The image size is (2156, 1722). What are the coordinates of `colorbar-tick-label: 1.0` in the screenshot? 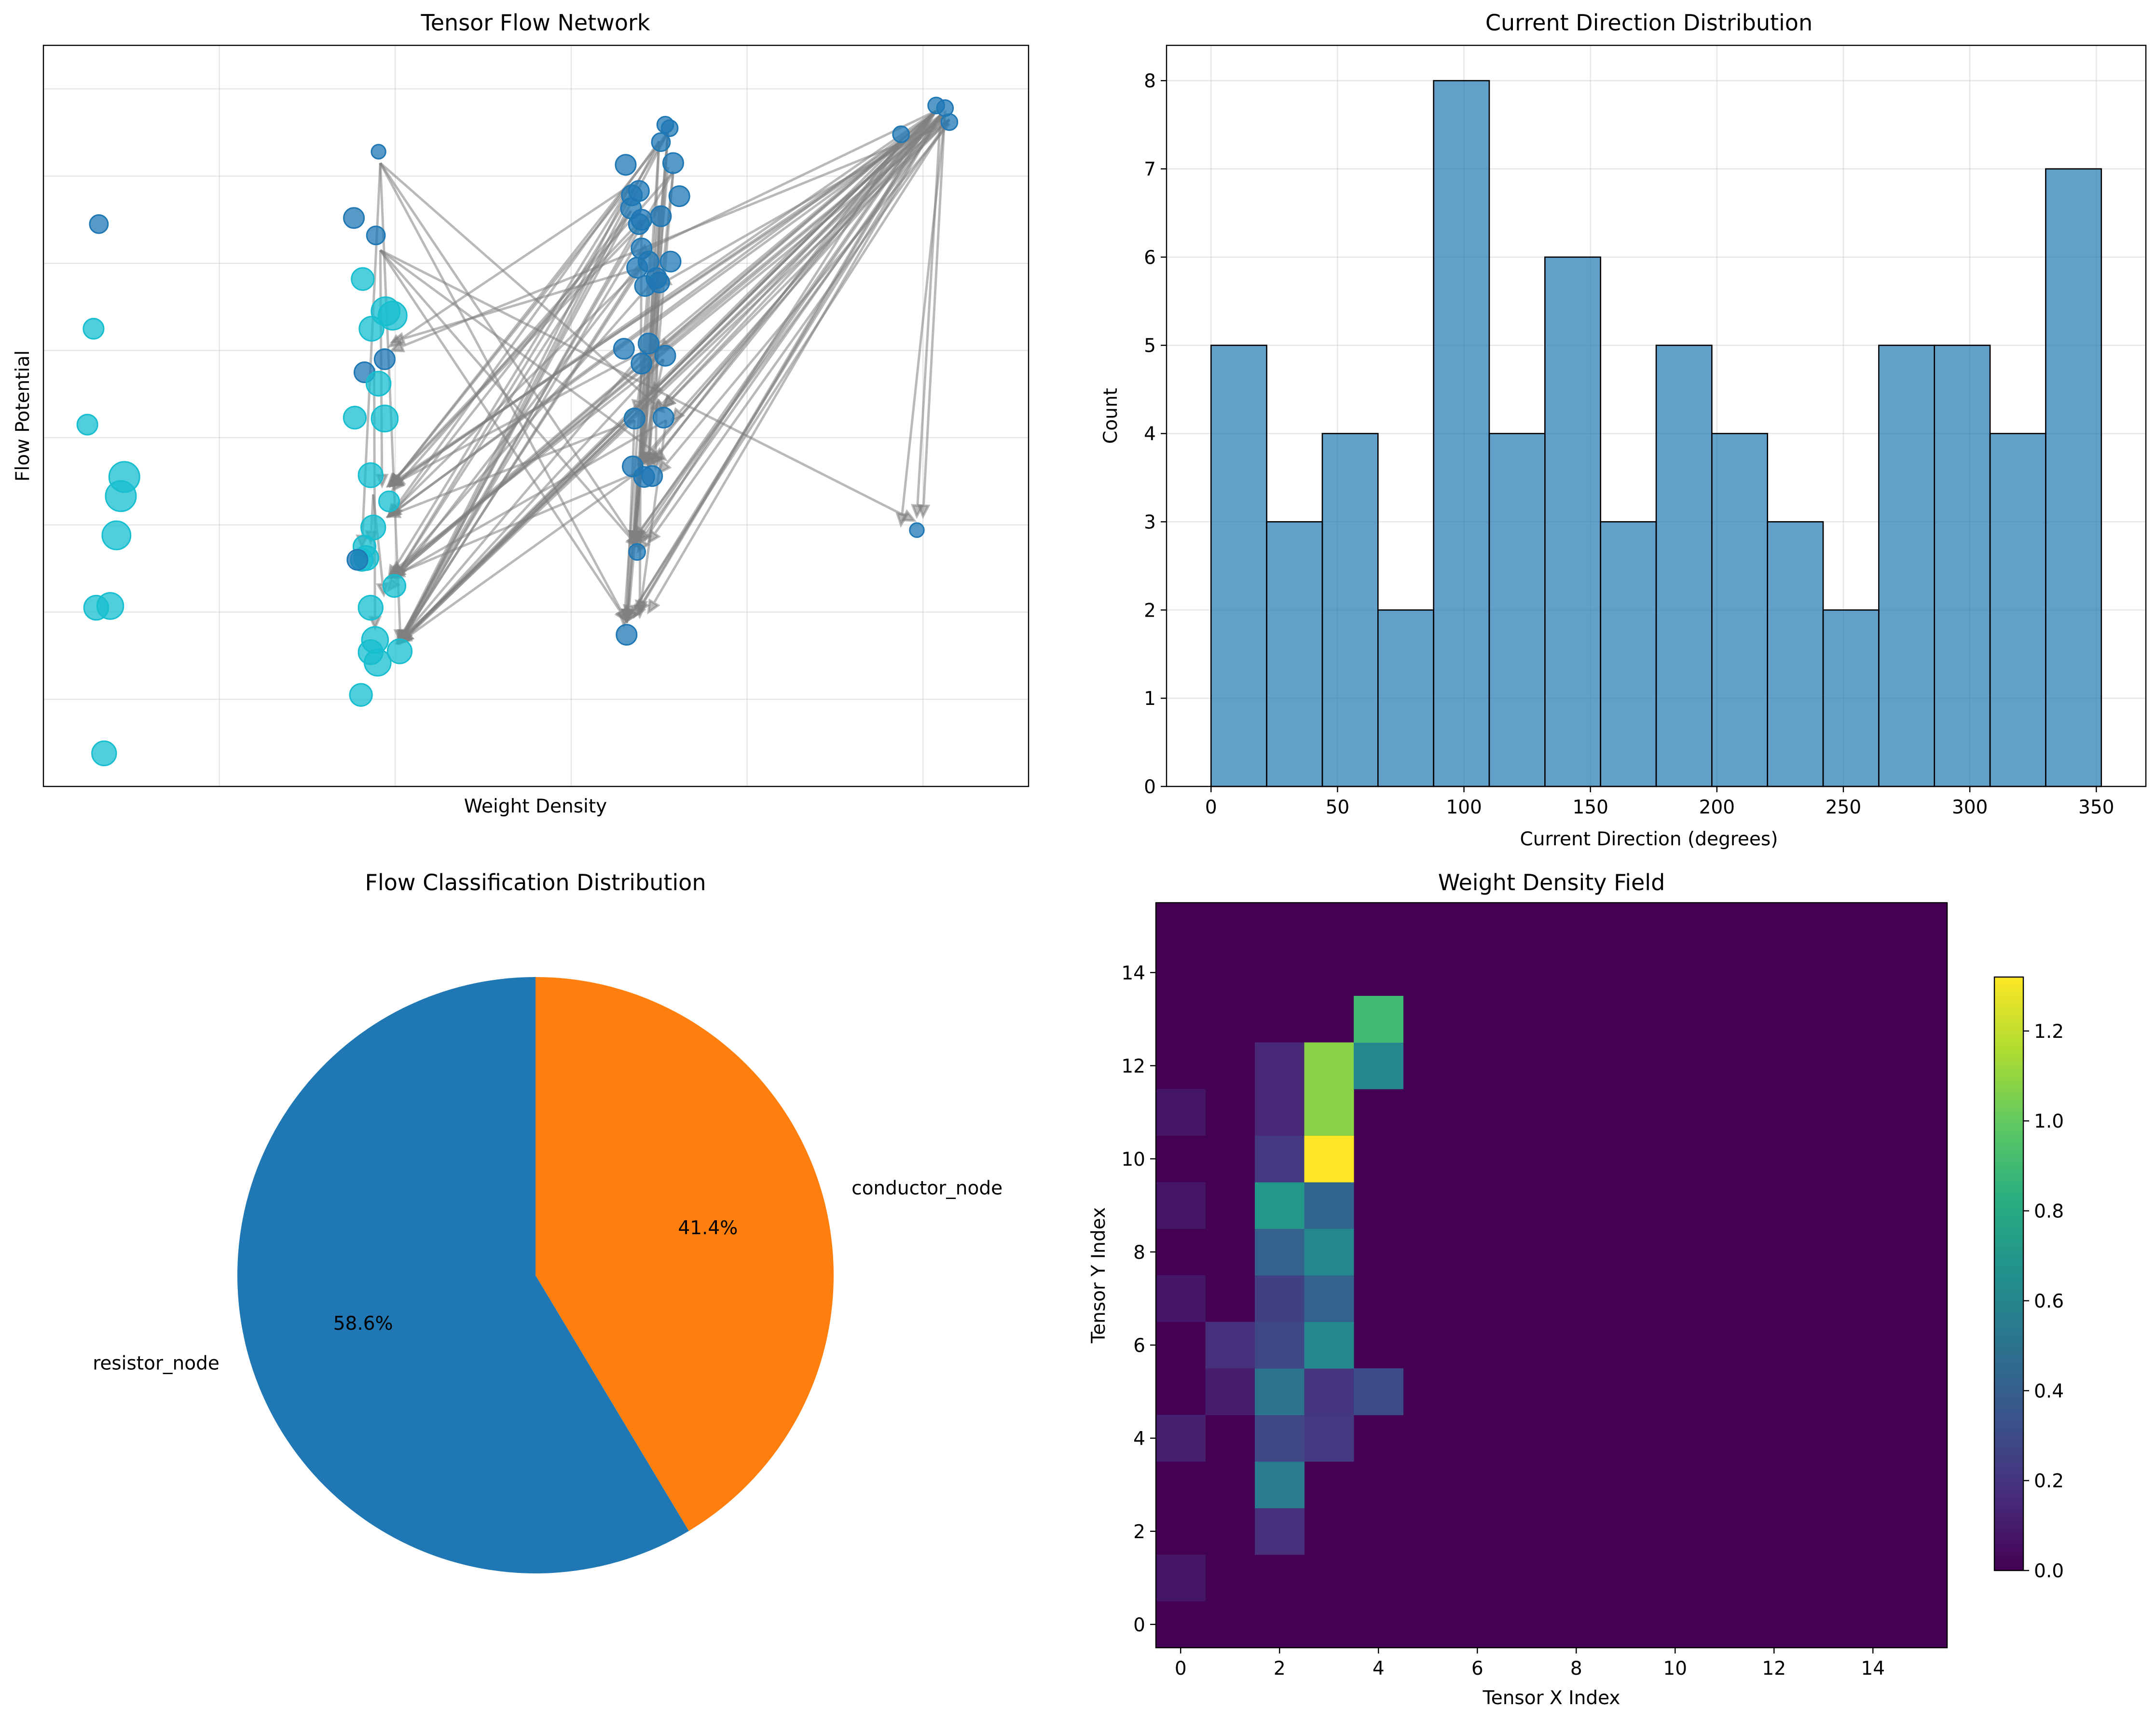 It's located at (2049, 1121).